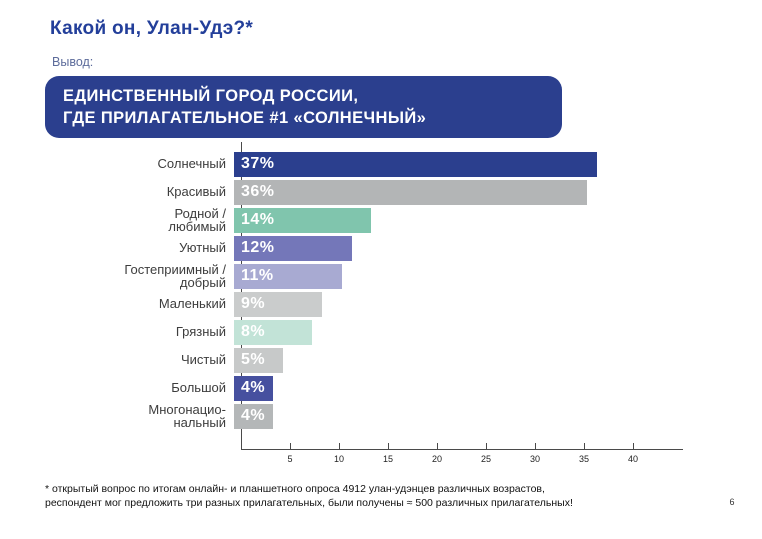 This screenshot has height=539, width=762. I want to click on bar-track: 8%, so click(454, 332).